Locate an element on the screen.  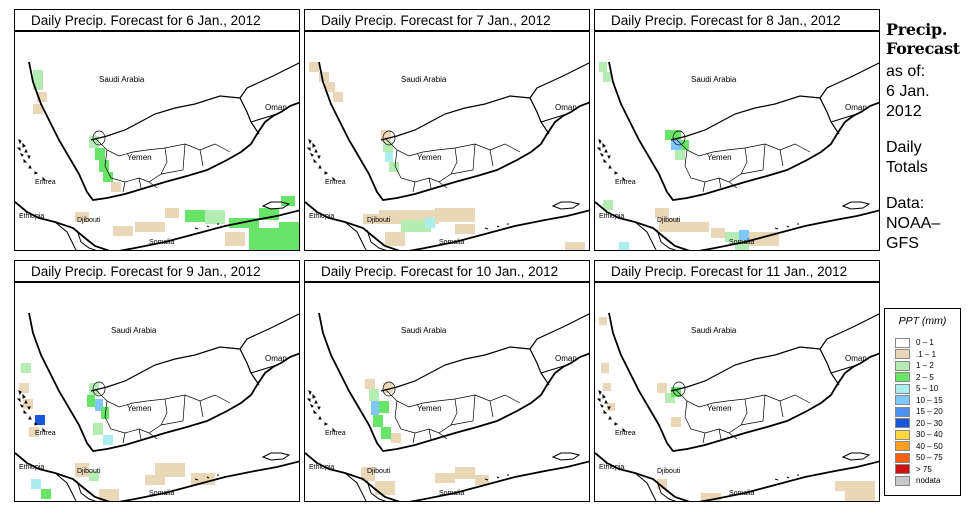
legend-item: 20 – 30 is located at coordinates (919, 423).